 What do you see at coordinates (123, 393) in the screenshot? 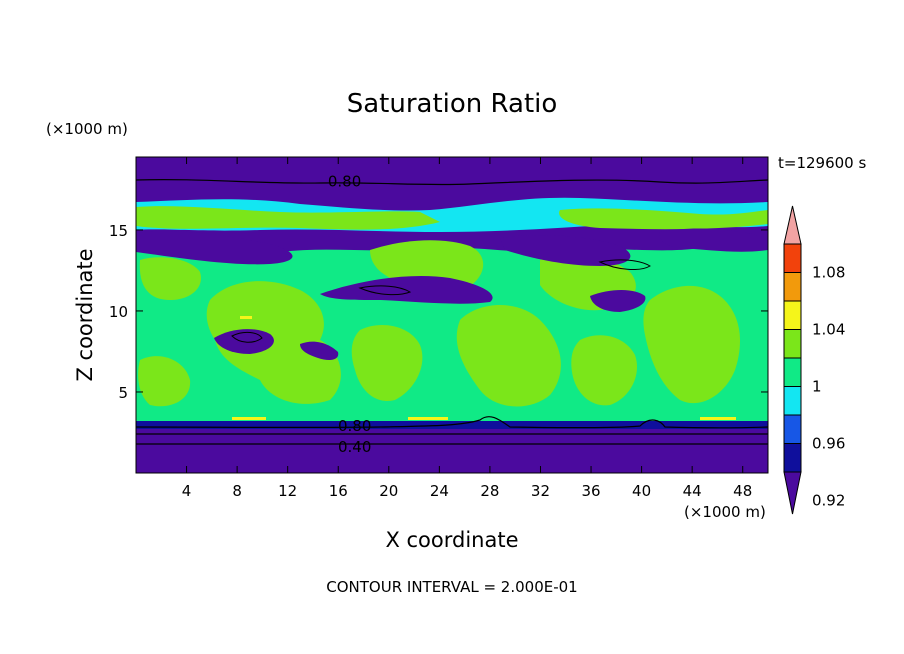
I see `y-tick-label: 5` at bounding box center [123, 393].